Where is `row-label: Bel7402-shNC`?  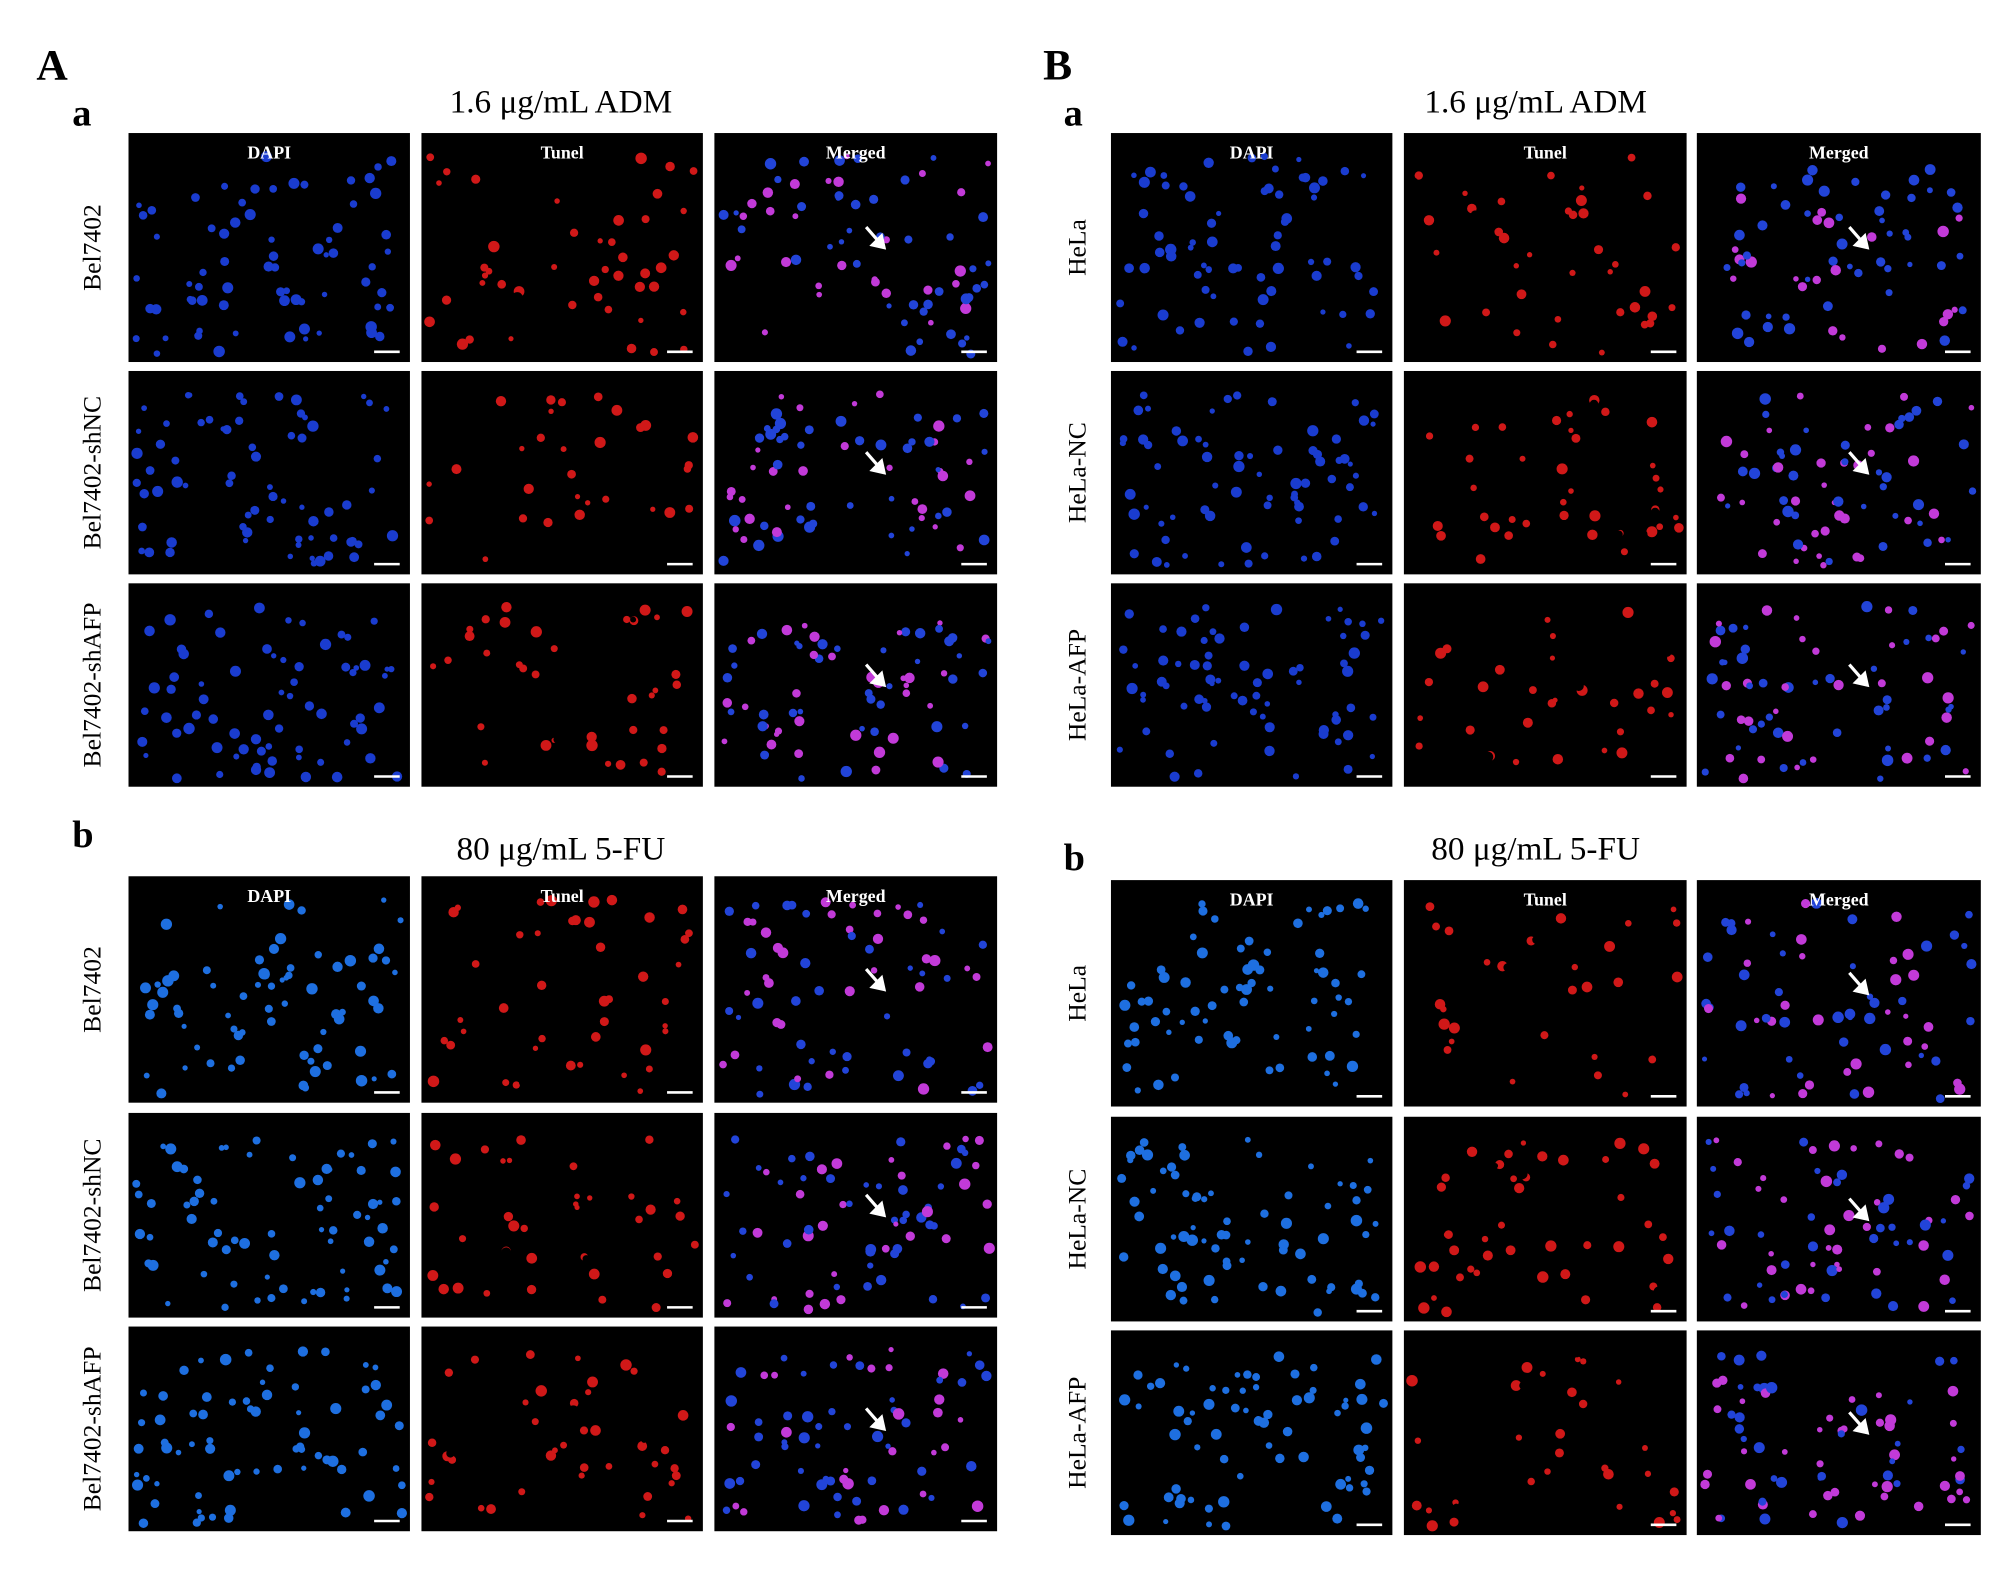
row-label: Bel7402-shNC is located at coordinates (91, 472).